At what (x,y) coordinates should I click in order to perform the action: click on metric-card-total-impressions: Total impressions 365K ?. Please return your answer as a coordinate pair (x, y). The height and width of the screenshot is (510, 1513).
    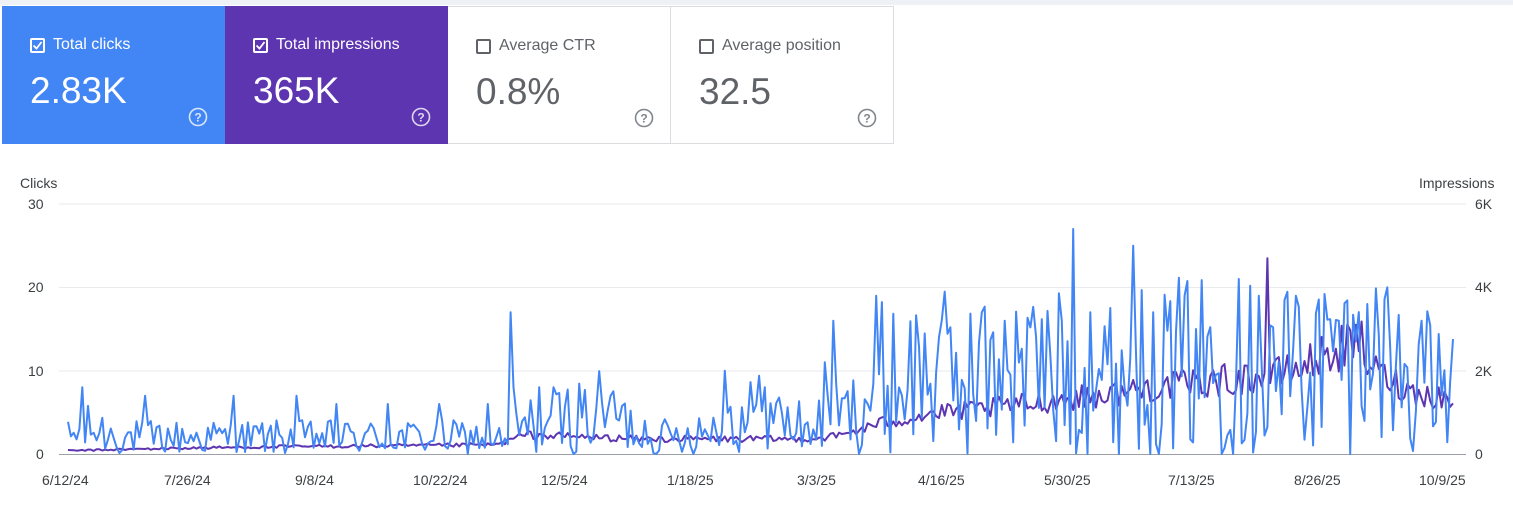
    Looking at the image, I should click on (336, 75).